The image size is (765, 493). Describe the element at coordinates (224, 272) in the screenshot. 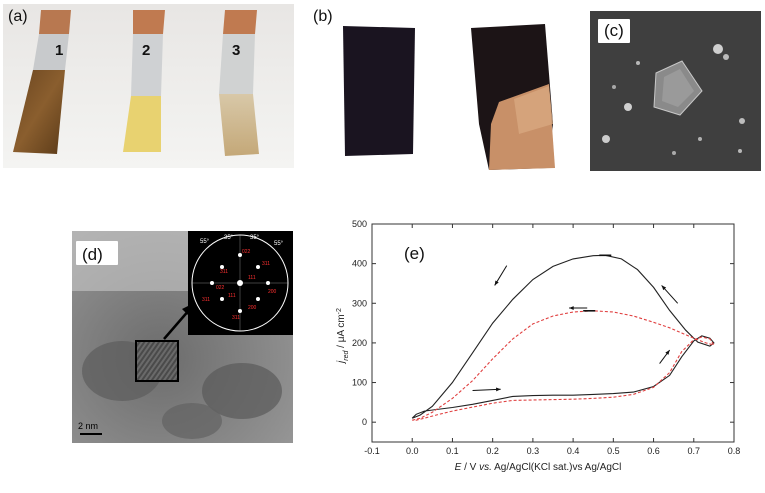

I see `fft-index-5: 311` at that location.